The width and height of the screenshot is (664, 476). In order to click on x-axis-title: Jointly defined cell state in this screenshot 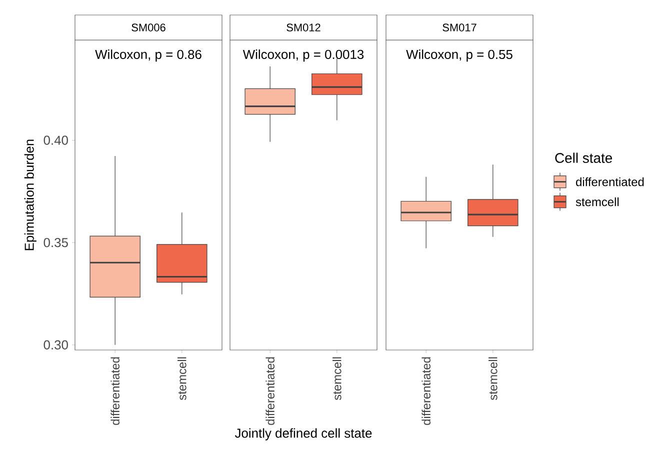, I will do `click(303, 434)`.